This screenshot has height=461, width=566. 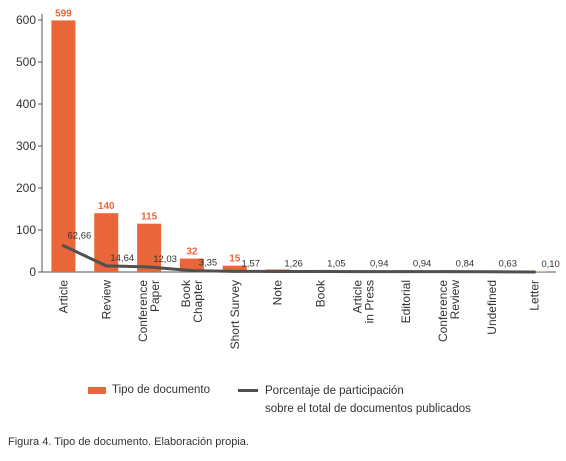 I want to click on bar-value-label: 599, so click(x=63, y=13).